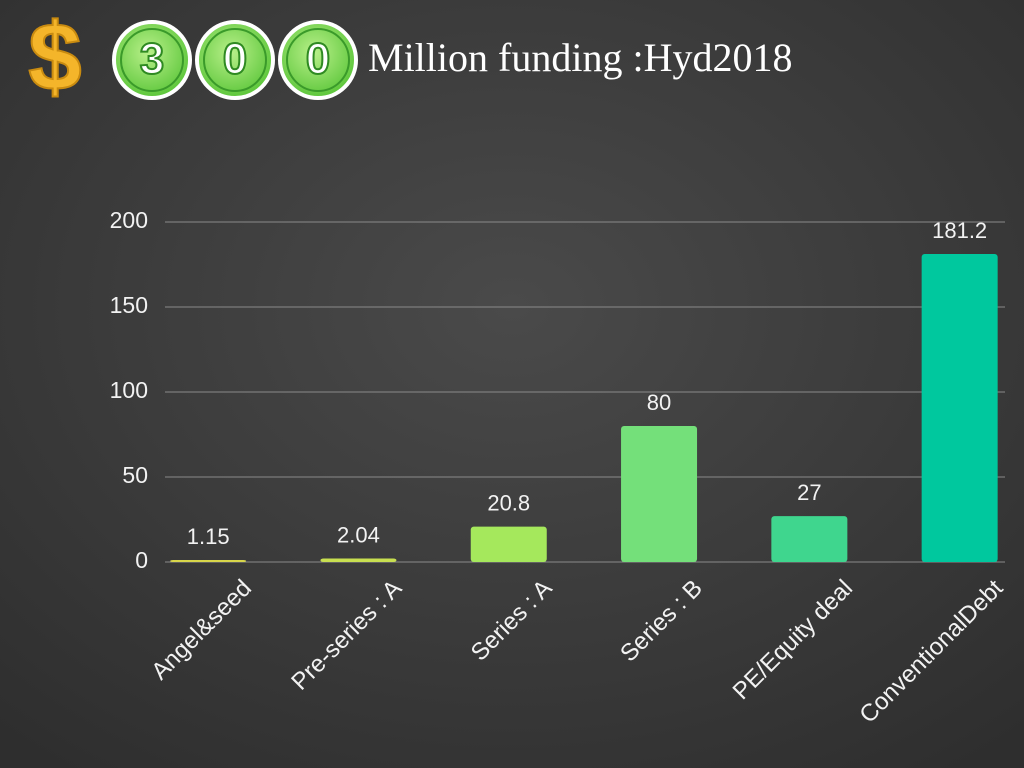 The height and width of the screenshot is (768, 1024). What do you see at coordinates (129, 220) in the screenshot?
I see `y-tick-label: 200` at bounding box center [129, 220].